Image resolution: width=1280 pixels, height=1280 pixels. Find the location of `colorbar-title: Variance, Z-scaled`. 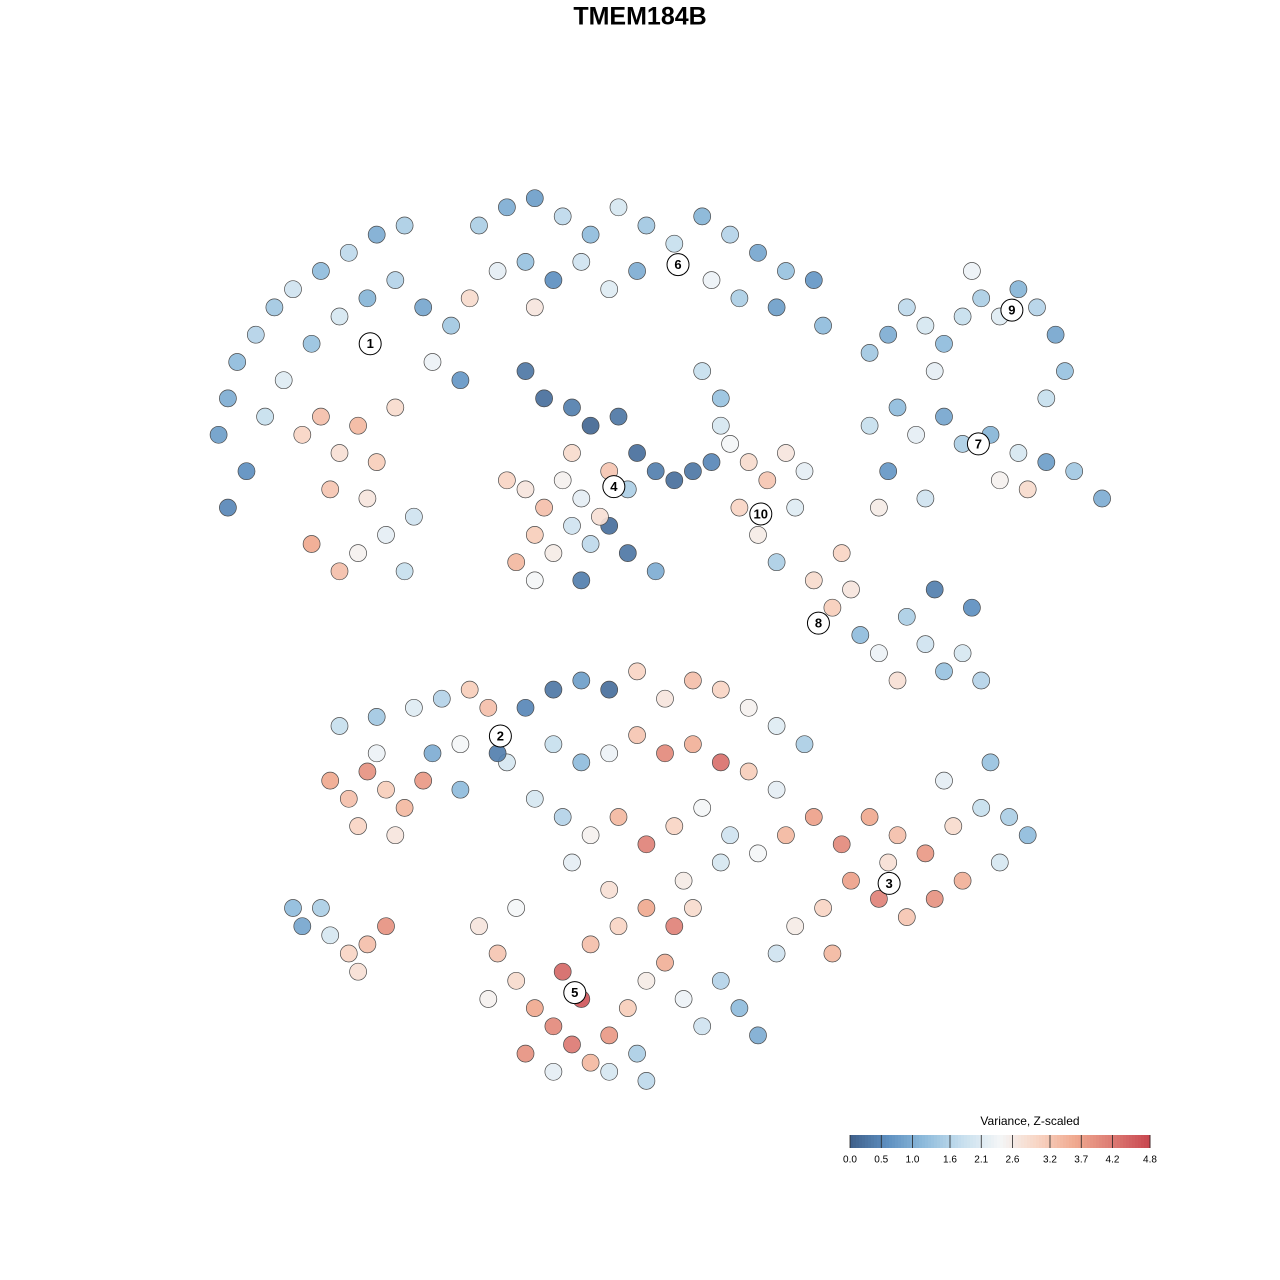

colorbar-title: Variance, Z-scaled is located at coordinates (1029, 1121).